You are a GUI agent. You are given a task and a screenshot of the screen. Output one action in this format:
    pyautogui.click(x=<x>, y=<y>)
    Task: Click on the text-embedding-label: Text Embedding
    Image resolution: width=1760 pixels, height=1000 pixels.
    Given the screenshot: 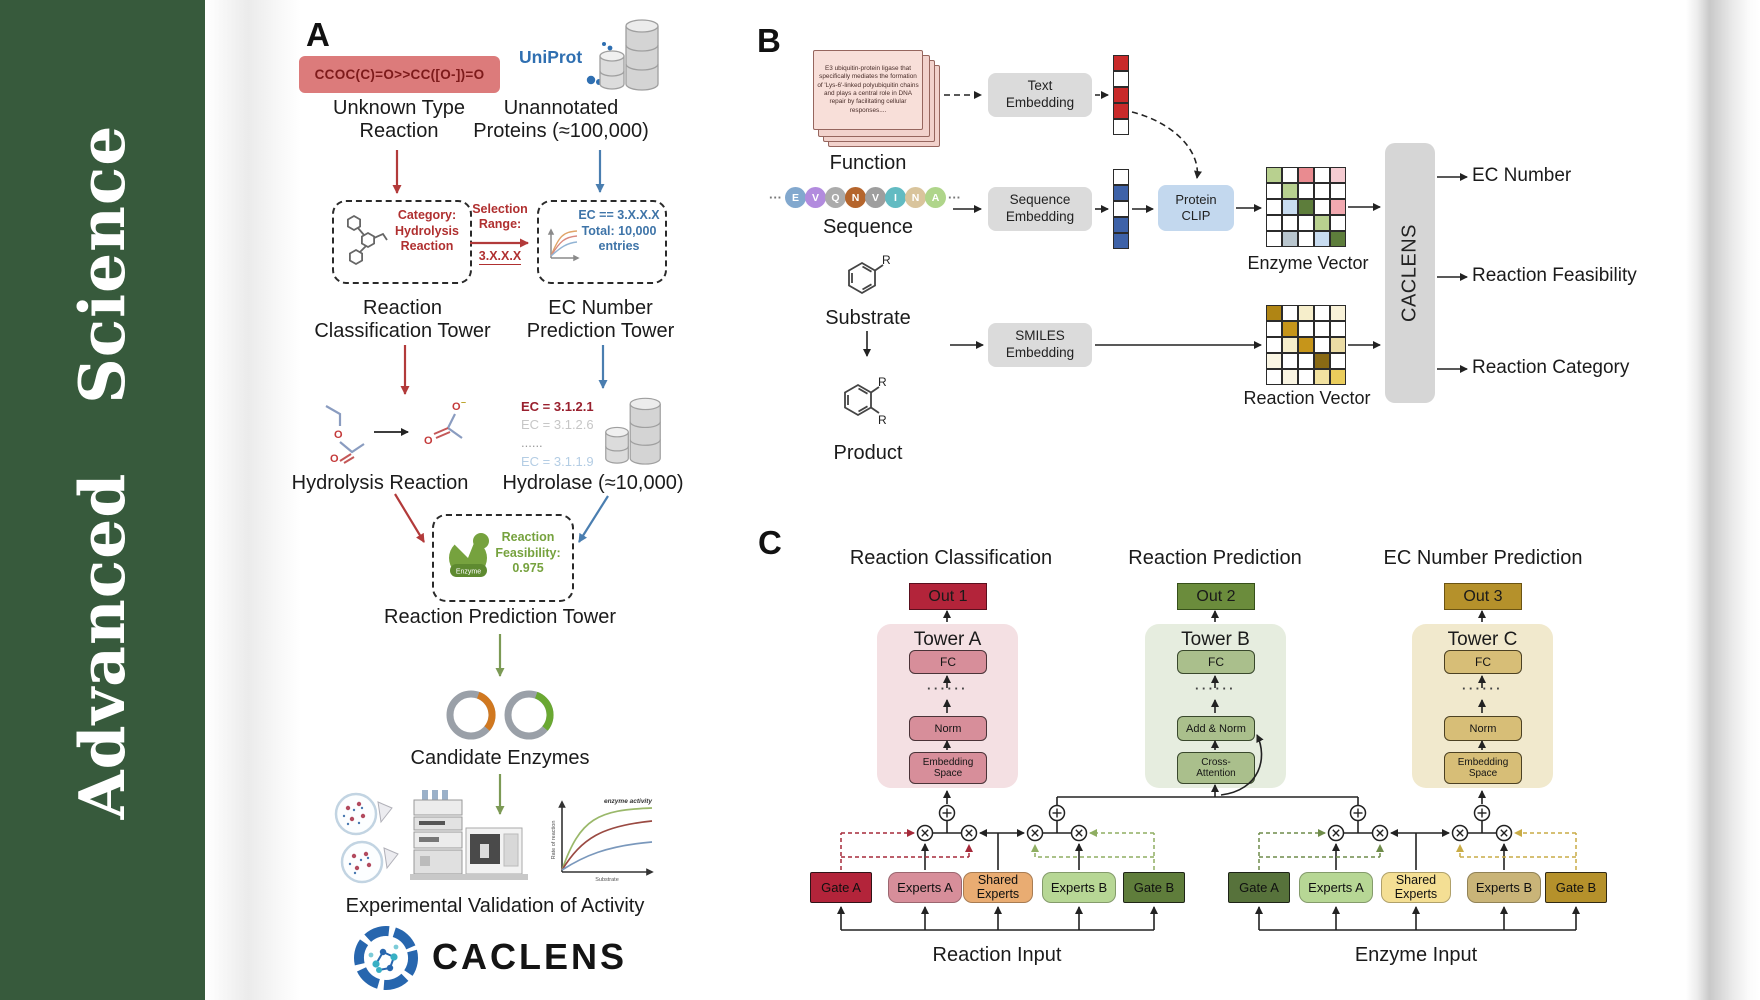 What is the action you would take?
    pyautogui.click(x=1040, y=94)
    